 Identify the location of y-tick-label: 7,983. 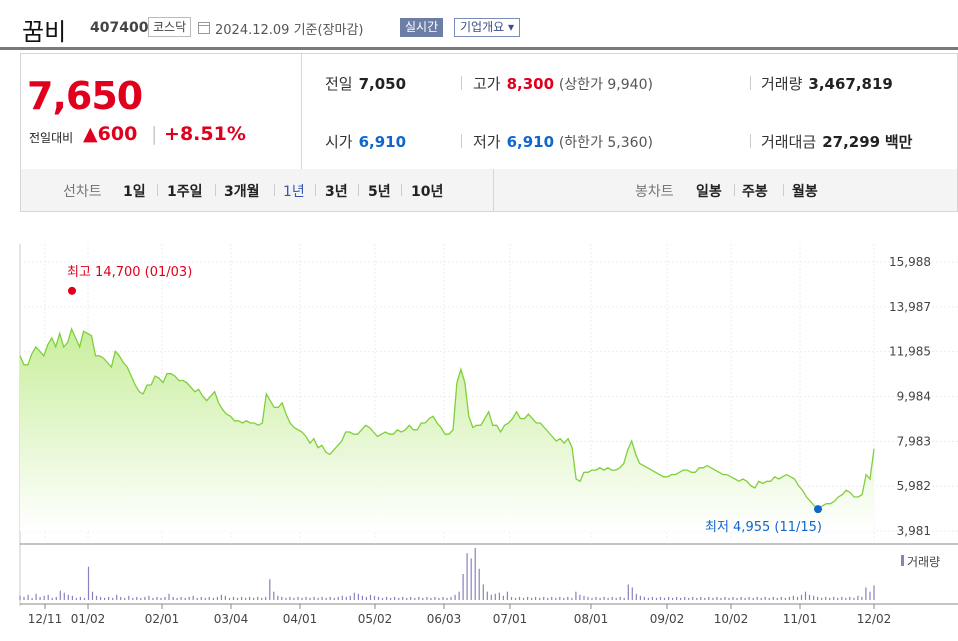
(914, 441).